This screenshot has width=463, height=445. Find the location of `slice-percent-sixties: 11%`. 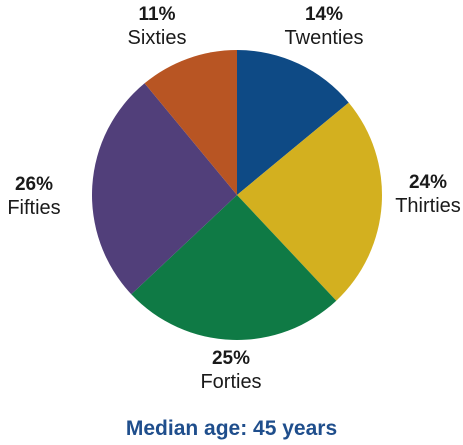

slice-percent-sixties: 11% is located at coordinates (157, 14).